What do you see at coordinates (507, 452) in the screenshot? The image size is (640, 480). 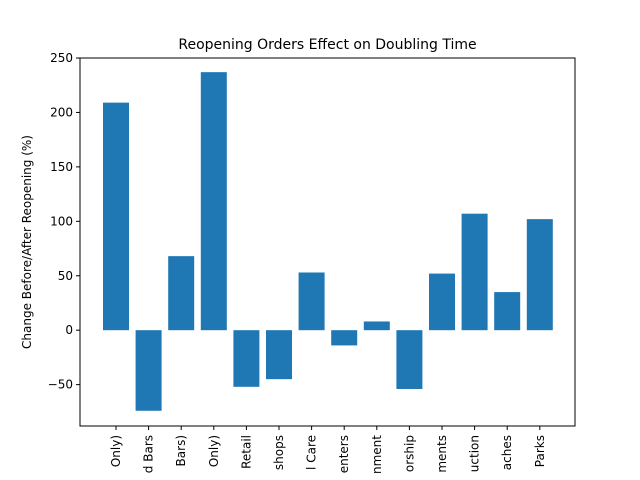 I see `x-tick-label: aches` at bounding box center [507, 452].